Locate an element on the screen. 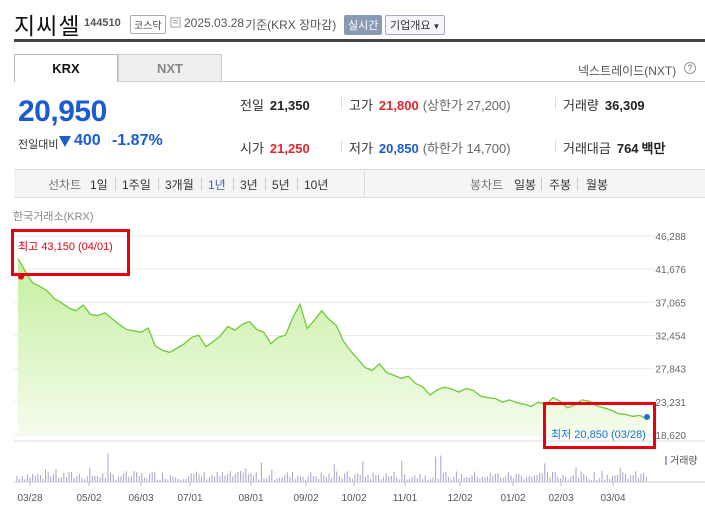 Image resolution: width=705 pixels, height=519 pixels. realtime-button: 실시간 is located at coordinates (363, 25).